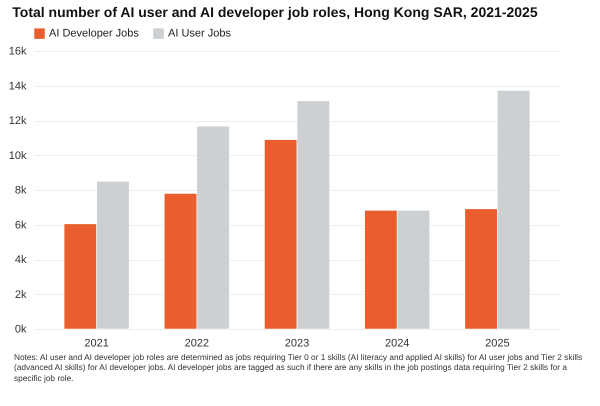 This screenshot has height=406, width=600. What do you see at coordinates (197, 344) in the screenshot?
I see `x-tick-label: 2022` at bounding box center [197, 344].